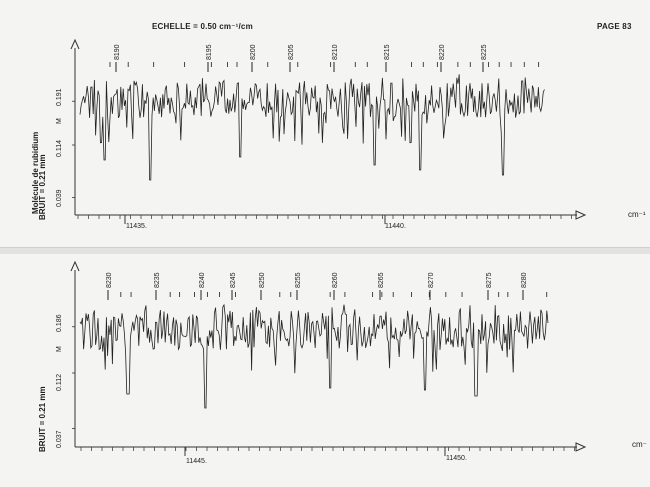 Image resolution: width=650 pixels, height=487 pixels. I want to click on line-number-label: 8195, so click(209, 52).